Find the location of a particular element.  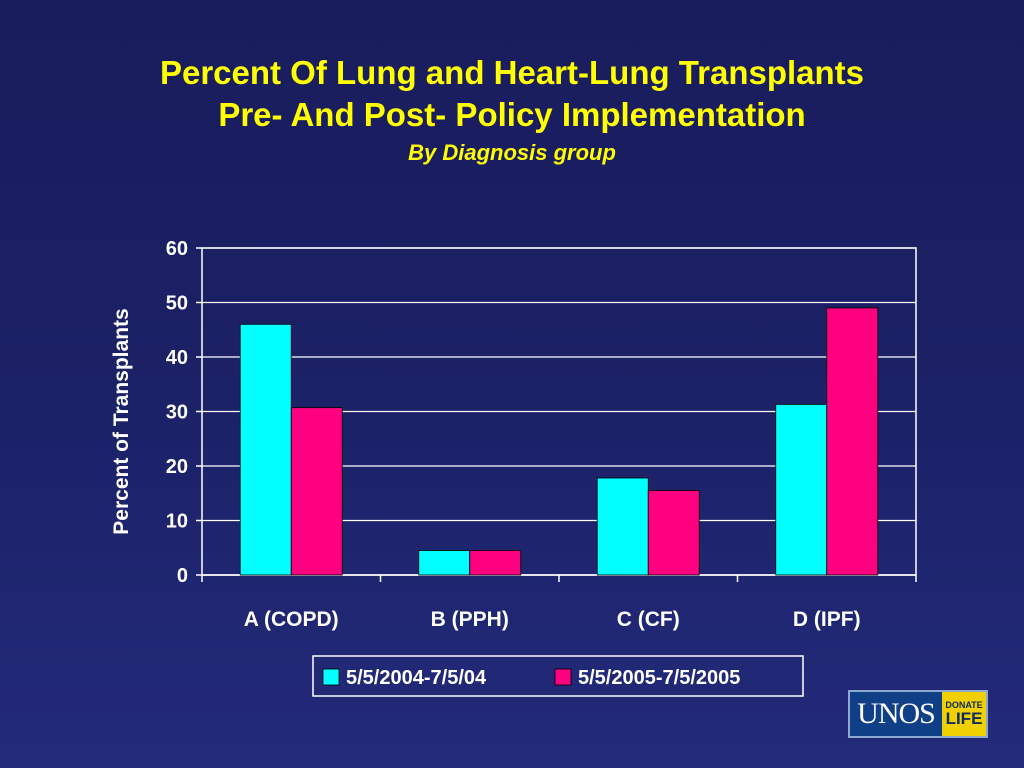

unos-donate-life-logo: UNOS DONATE LIFE is located at coordinates (918, 714).